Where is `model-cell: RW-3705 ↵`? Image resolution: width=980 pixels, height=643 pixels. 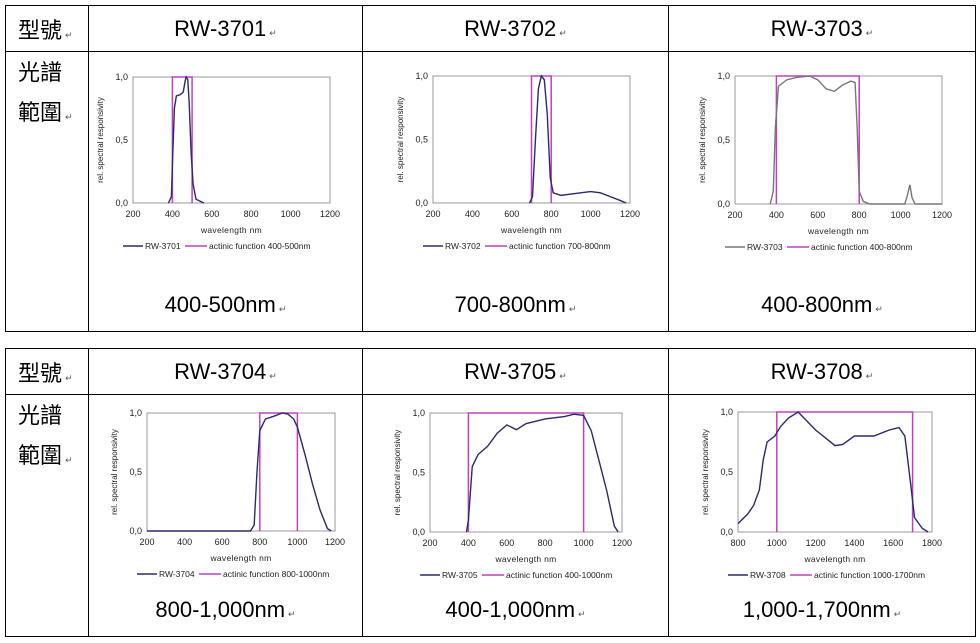
model-cell: RW-3705 ↵ is located at coordinates (515, 371).